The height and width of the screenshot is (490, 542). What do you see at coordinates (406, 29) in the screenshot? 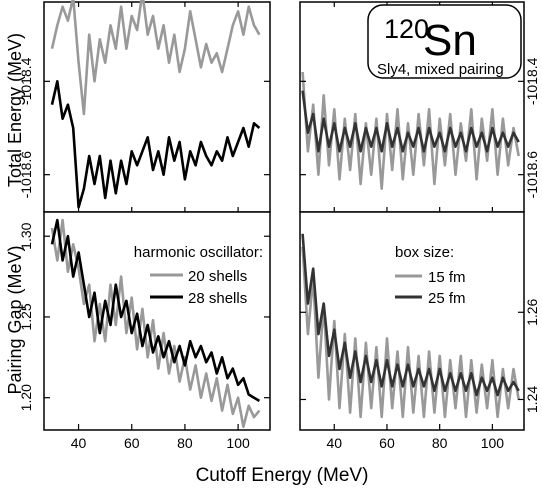
I see `mass-number-label: 120` at bounding box center [406, 29].